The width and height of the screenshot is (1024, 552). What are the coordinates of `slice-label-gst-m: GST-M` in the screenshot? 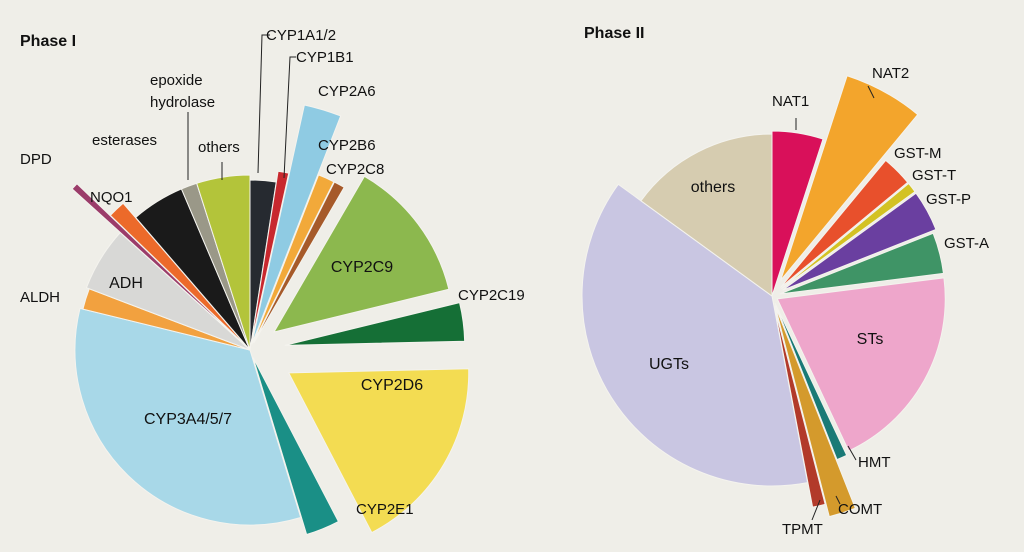 It's located at (918, 153).